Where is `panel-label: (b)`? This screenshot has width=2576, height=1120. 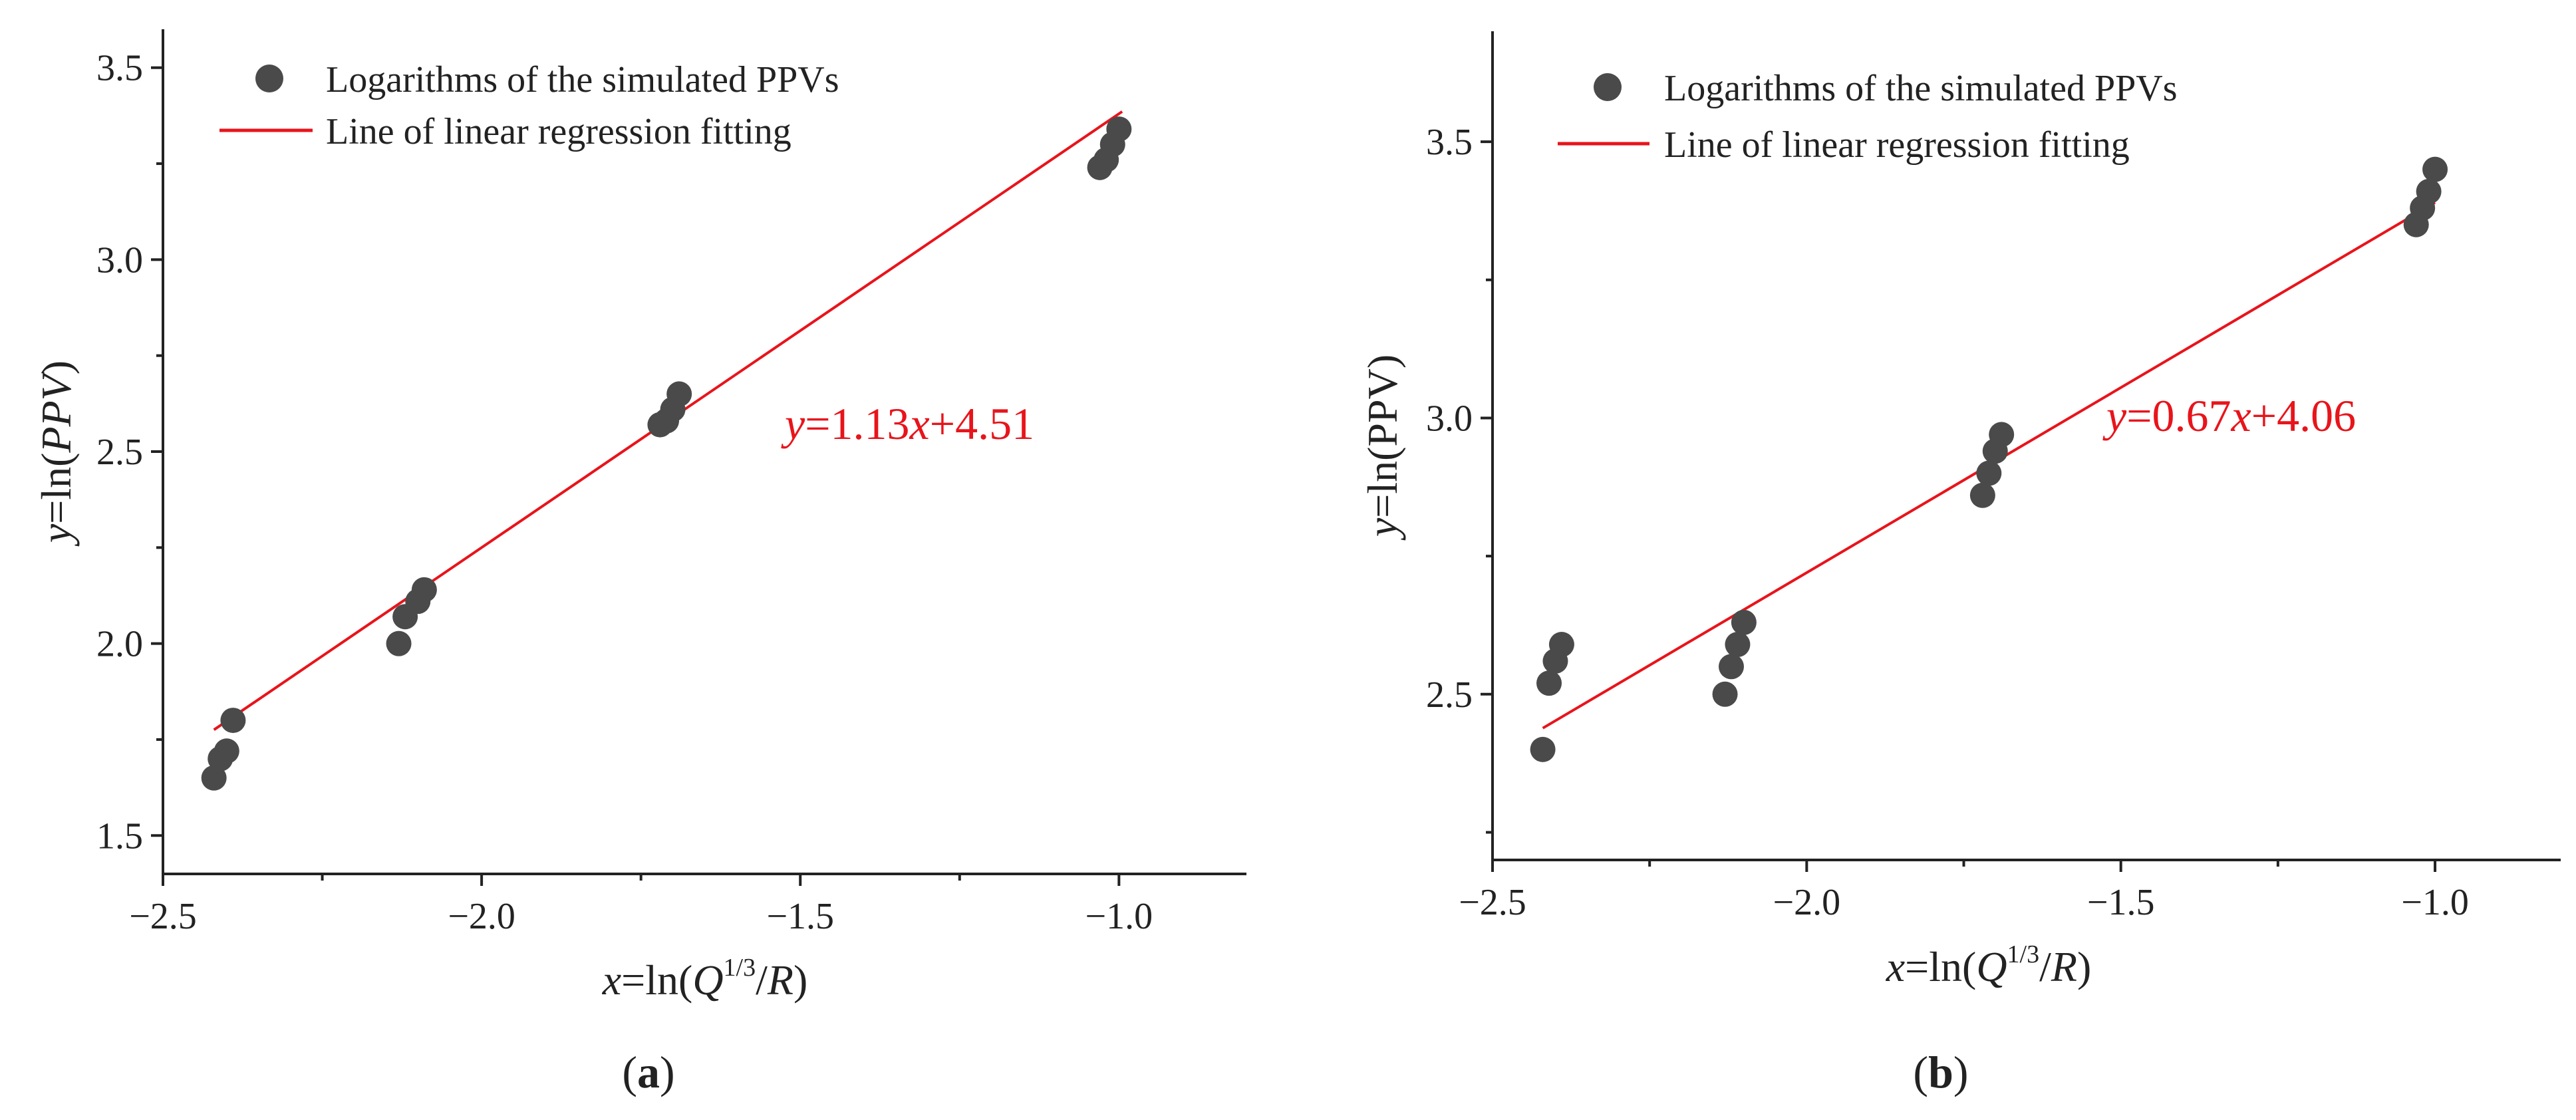
panel-label: (b) is located at coordinates (1940, 1072).